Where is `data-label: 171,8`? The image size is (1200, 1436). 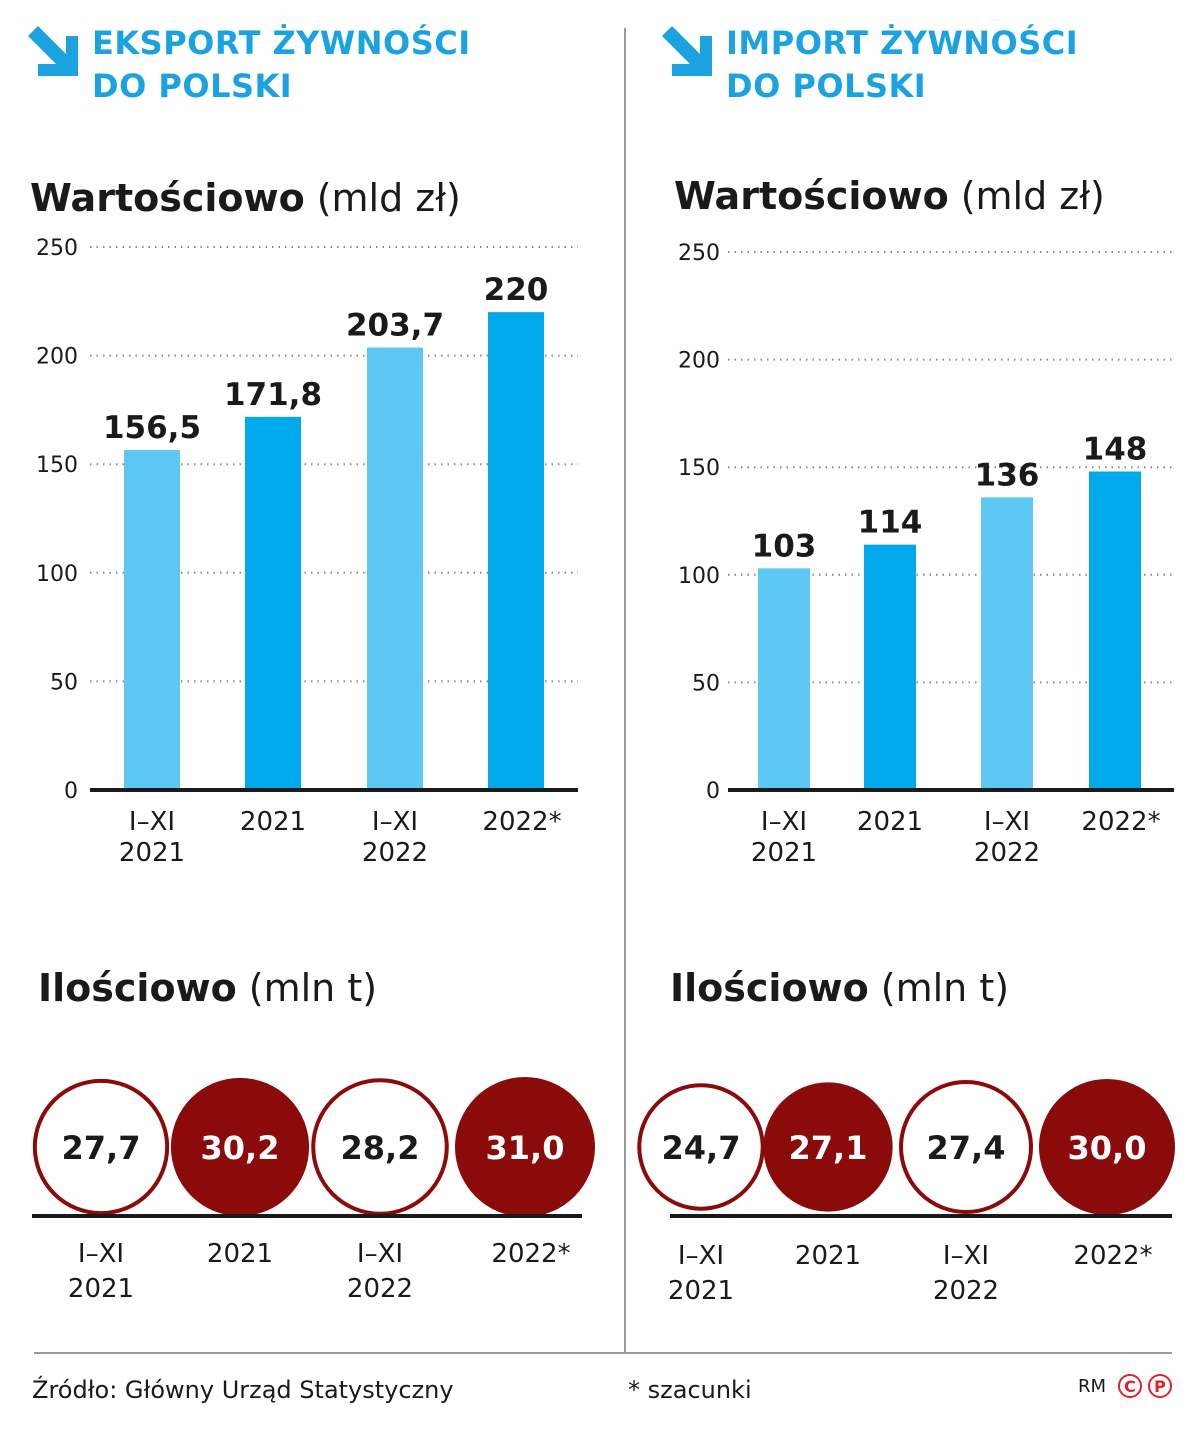 data-label: 171,8 is located at coordinates (273, 395).